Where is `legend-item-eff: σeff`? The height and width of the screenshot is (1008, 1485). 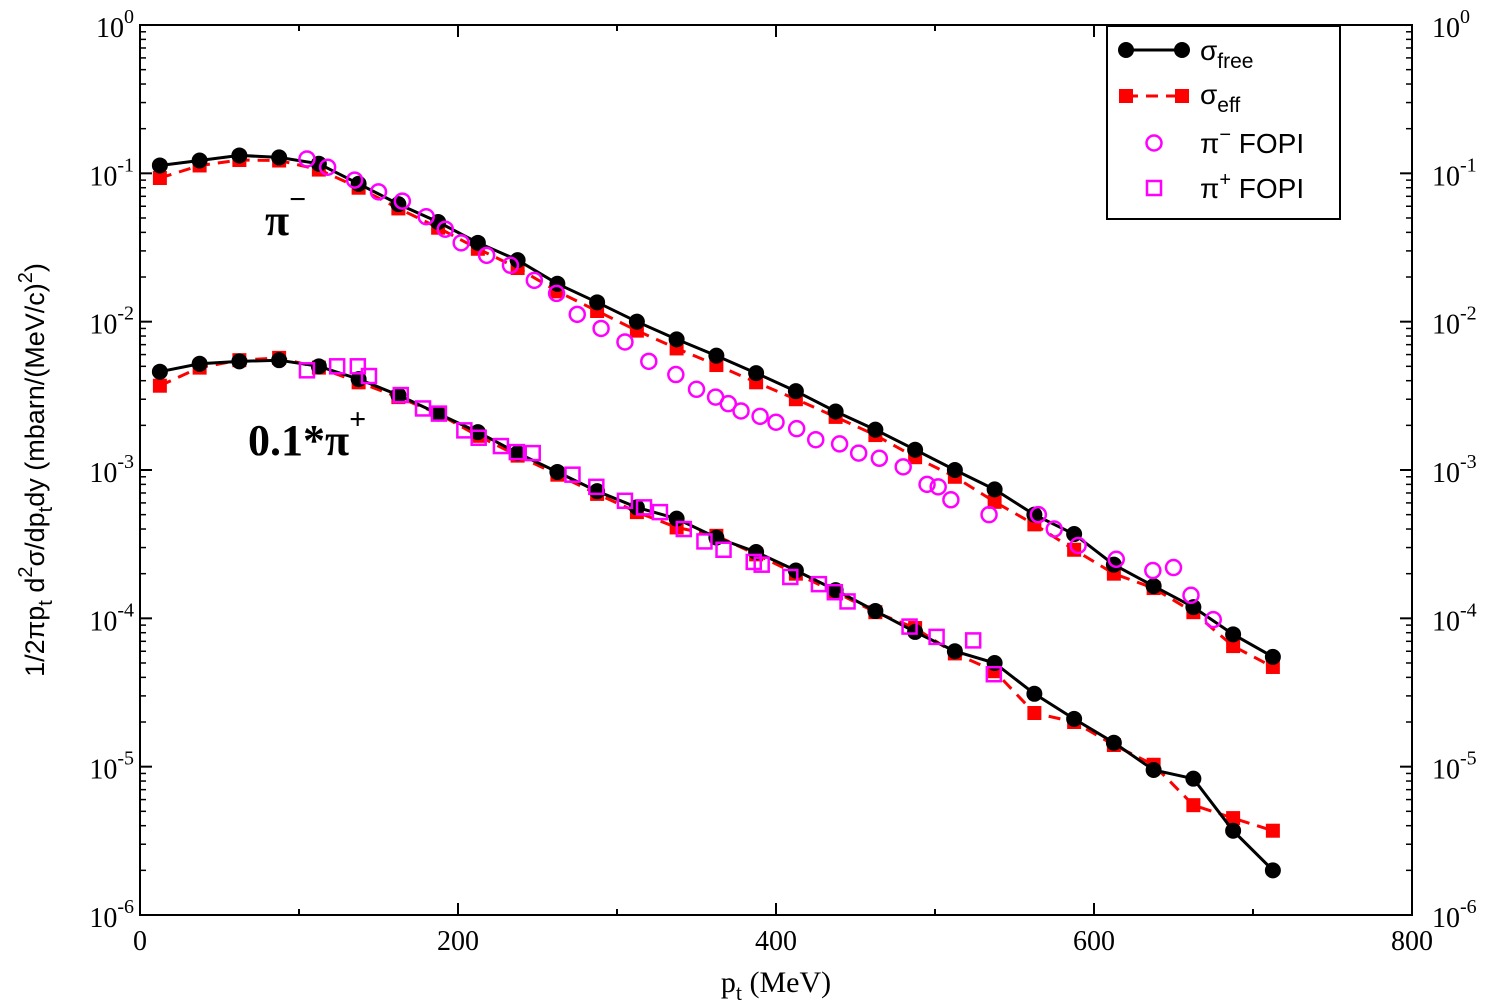
legend-item-eff: σeff is located at coordinates (1179, 98).